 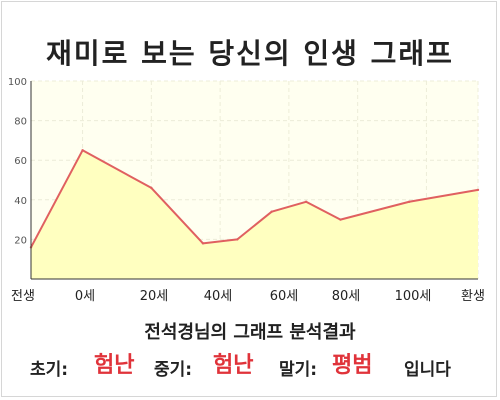 I want to click on y-tick-label: 60, so click(x=20, y=161).